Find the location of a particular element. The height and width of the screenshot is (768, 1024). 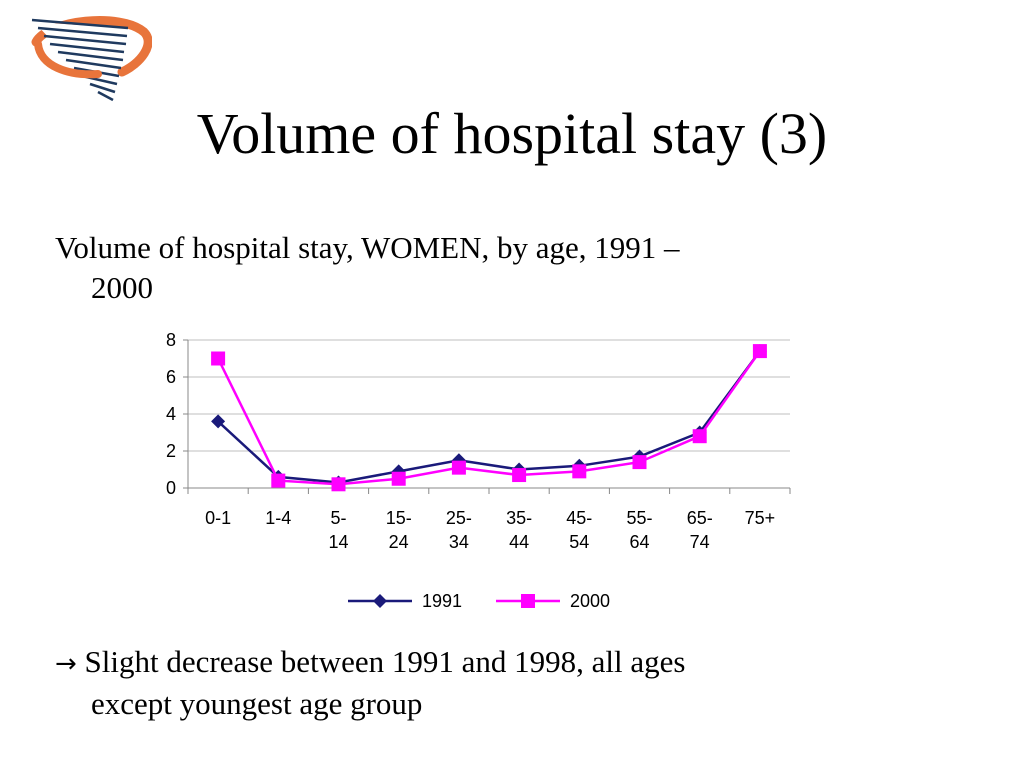

right-arrow-icon: → is located at coordinates (66, 664).